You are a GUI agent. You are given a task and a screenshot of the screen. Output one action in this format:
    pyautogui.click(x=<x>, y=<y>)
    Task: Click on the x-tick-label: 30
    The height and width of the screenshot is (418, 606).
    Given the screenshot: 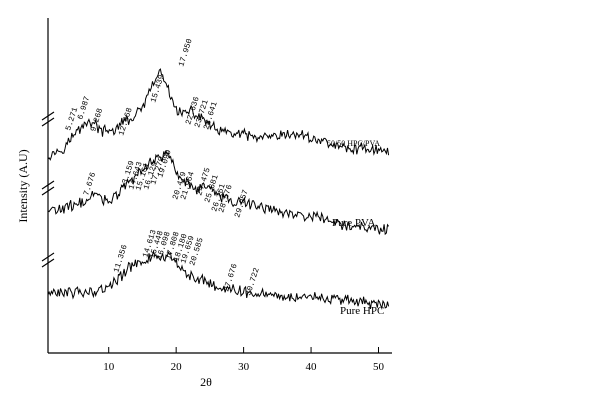 What is the action you would take?
    pyautogui.click(x=244, y=367)
    